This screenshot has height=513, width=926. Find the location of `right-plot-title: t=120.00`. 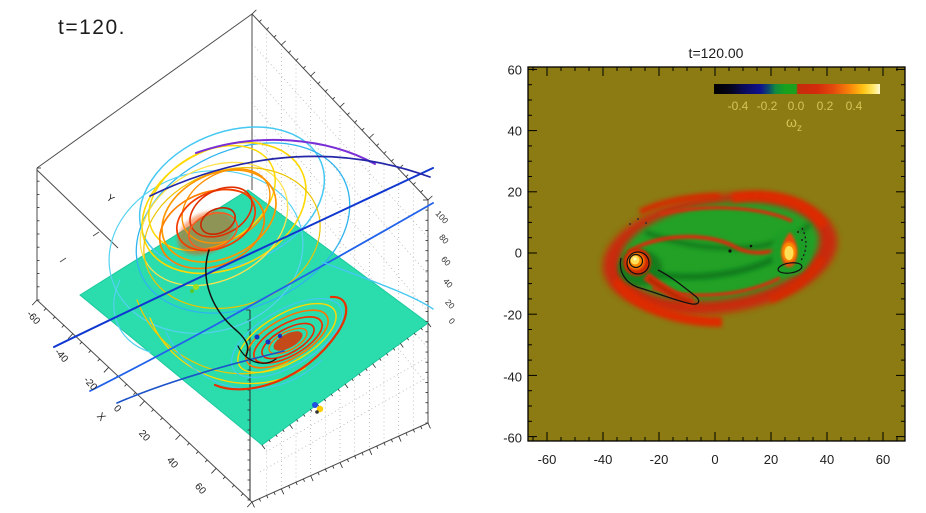

right-plot-title: t=120.00 is located at coordinates (716, 53).